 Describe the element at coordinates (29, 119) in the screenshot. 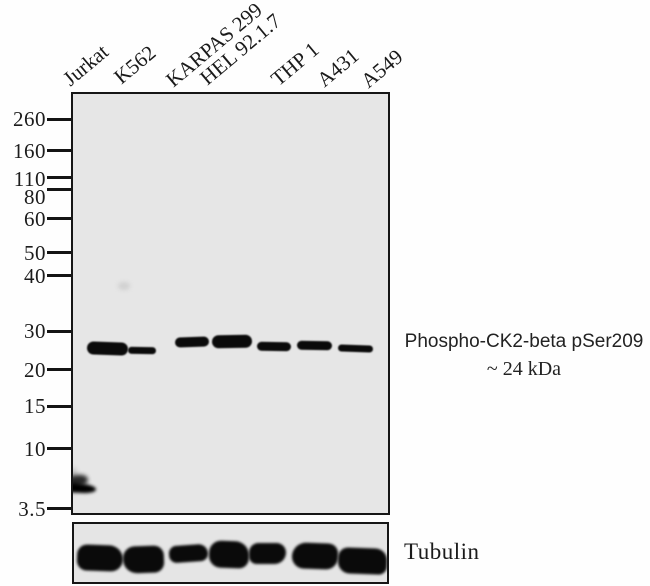

I see `ladder-label-260kda: 260` at that location.